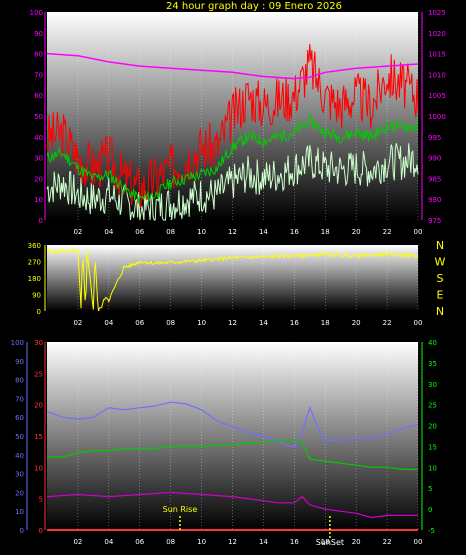 This screenshot has width=466, height=555. What do you see at coordinates (432, 385) in the screenshot?
I see `y-right-tick-label: 30` at bounding box center [432, 385].